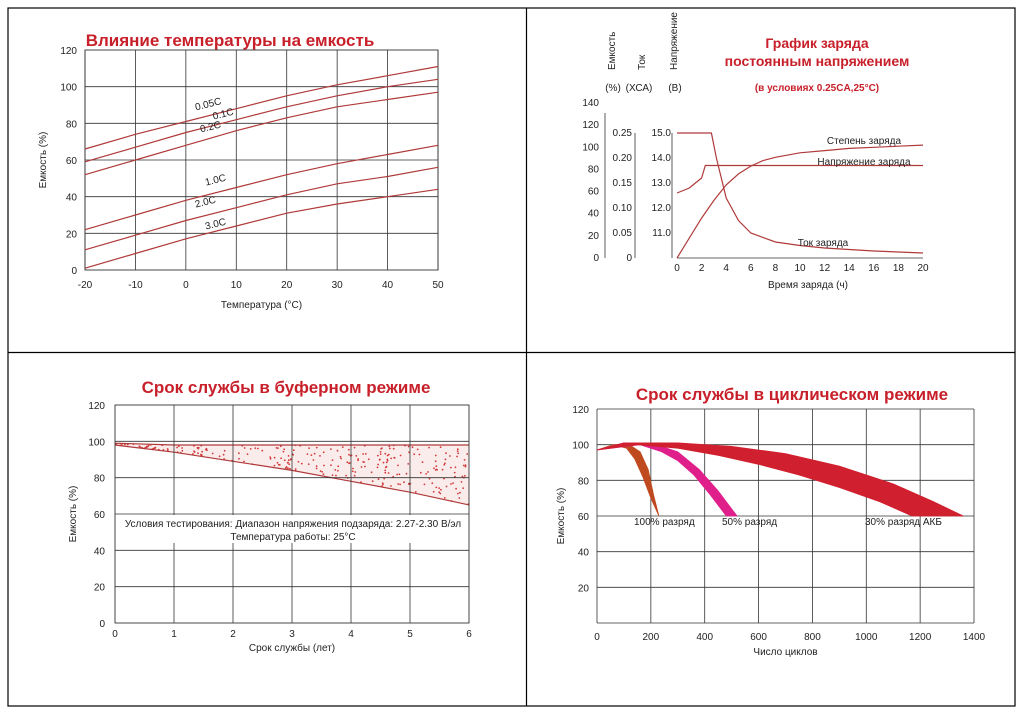 The image size is (1022, 714). What do you see at coordinates (920, 637) in the screenshot?
I see `x-tick-label: 1200` at bounding box center [920, 637].